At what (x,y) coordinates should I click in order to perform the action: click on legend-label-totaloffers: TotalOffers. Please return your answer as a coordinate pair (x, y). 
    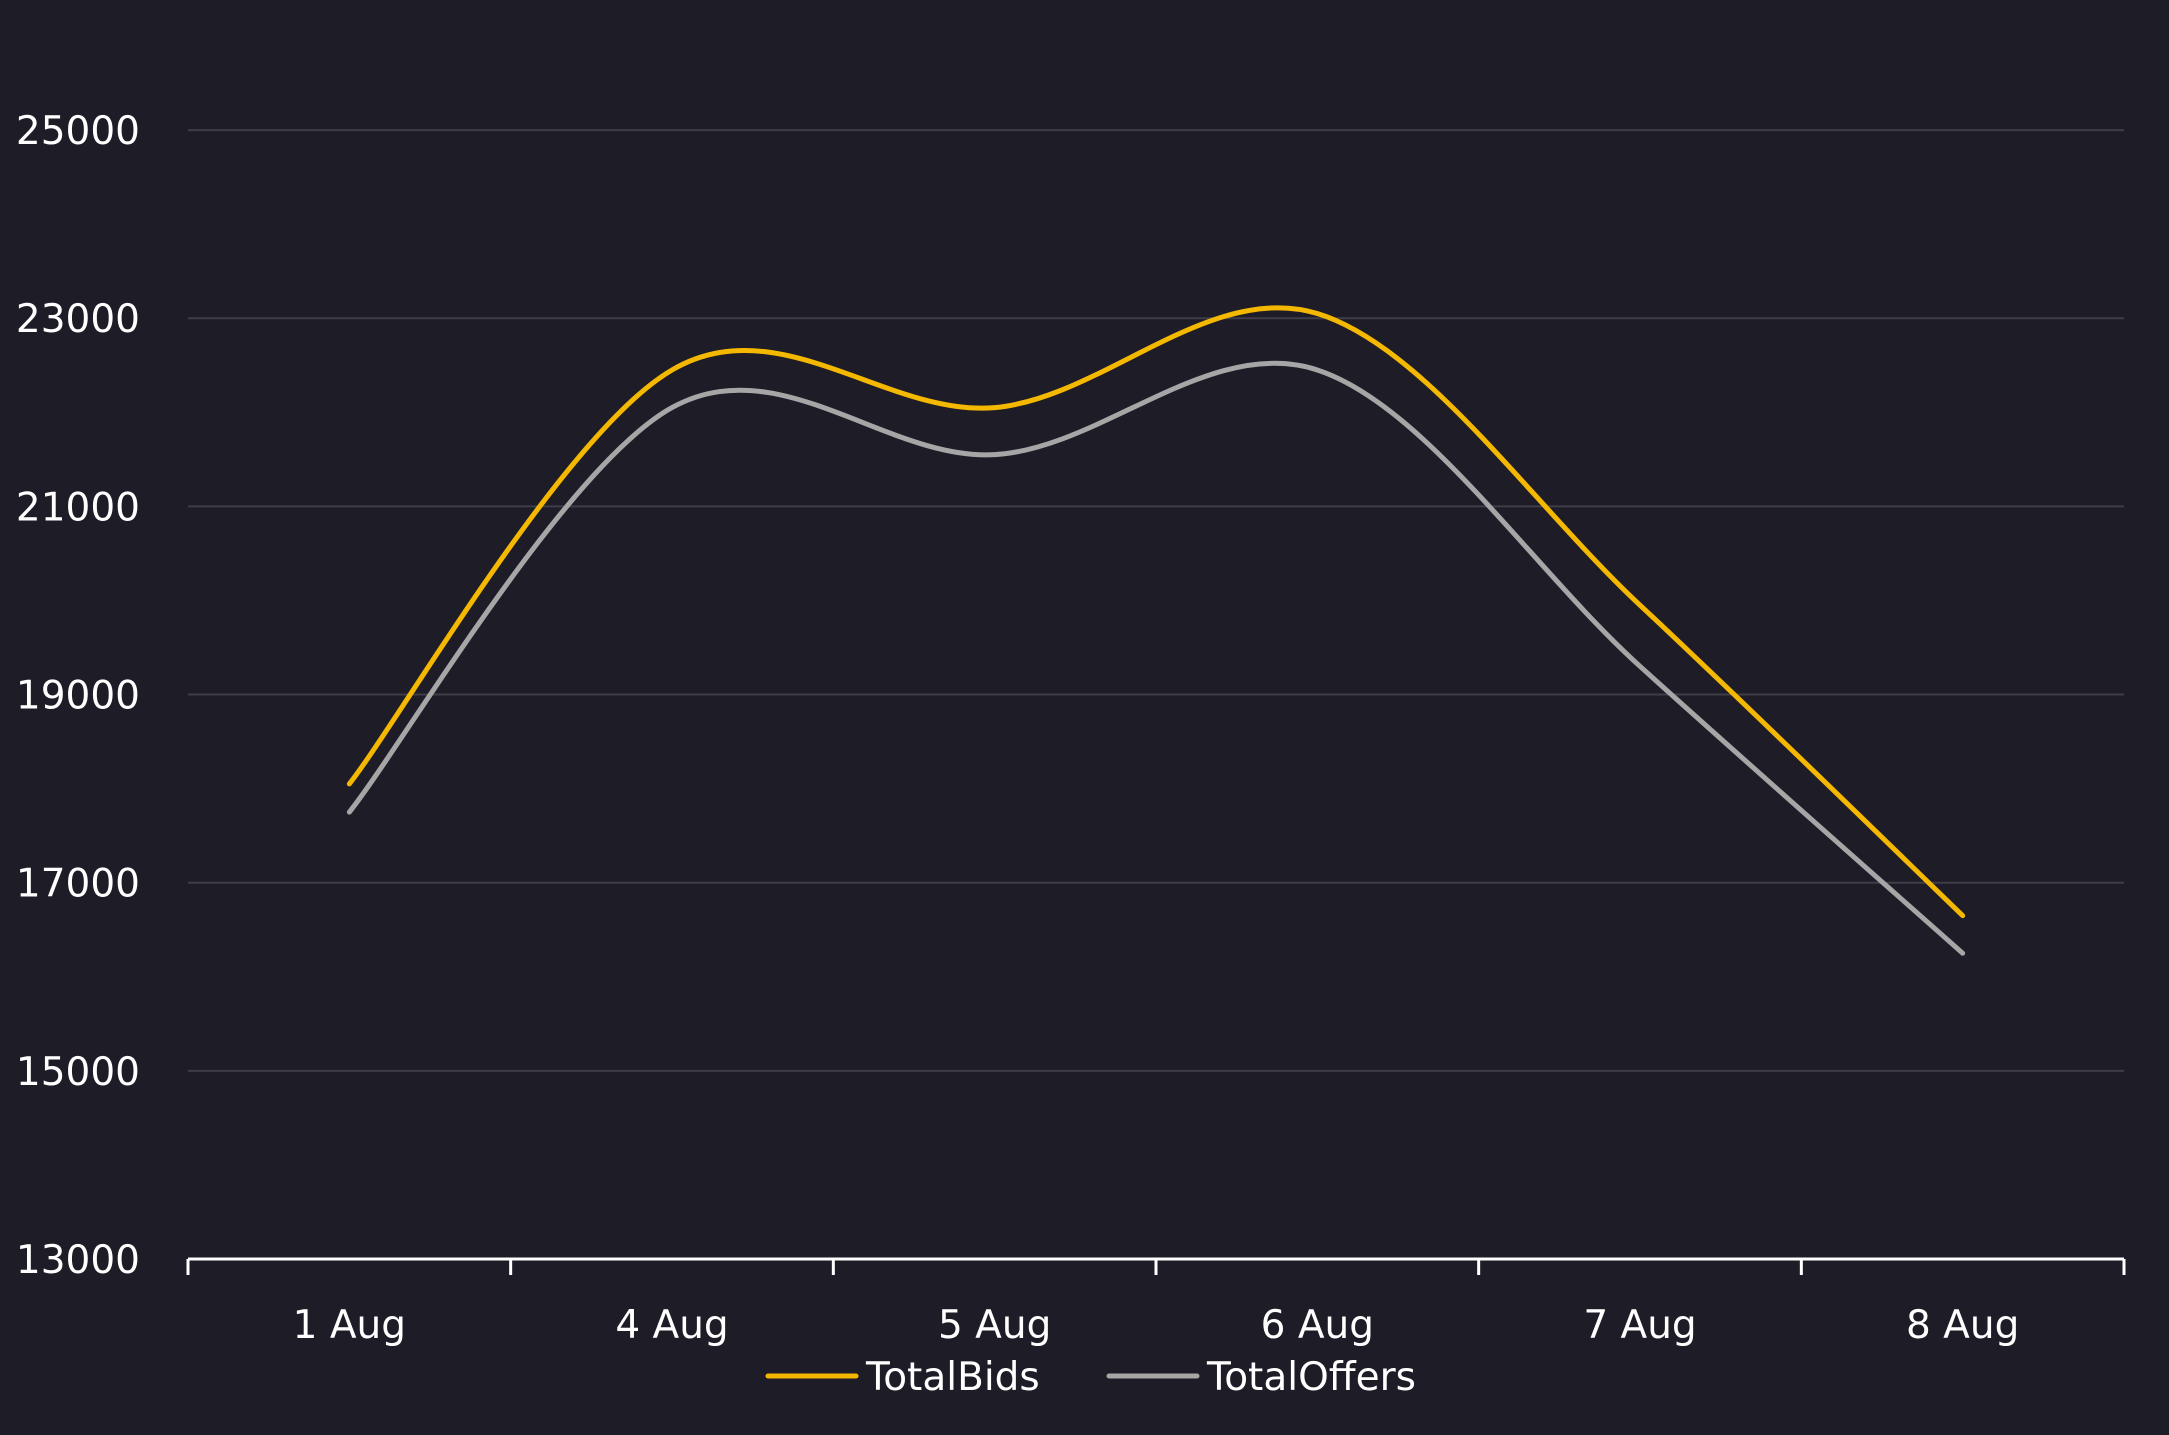
    Looking at the image, I should click on (1311, 1377).